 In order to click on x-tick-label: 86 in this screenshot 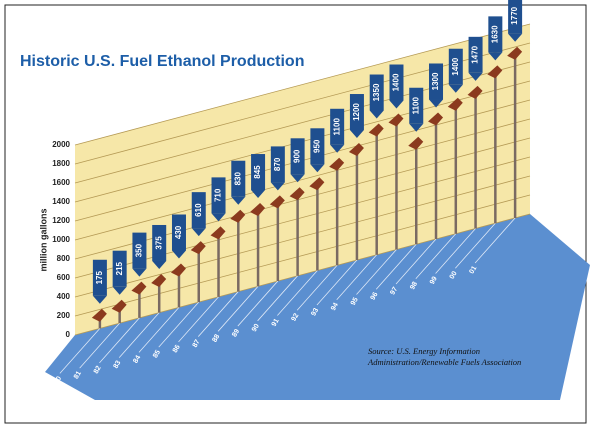, I will do `click(177, 349)`.